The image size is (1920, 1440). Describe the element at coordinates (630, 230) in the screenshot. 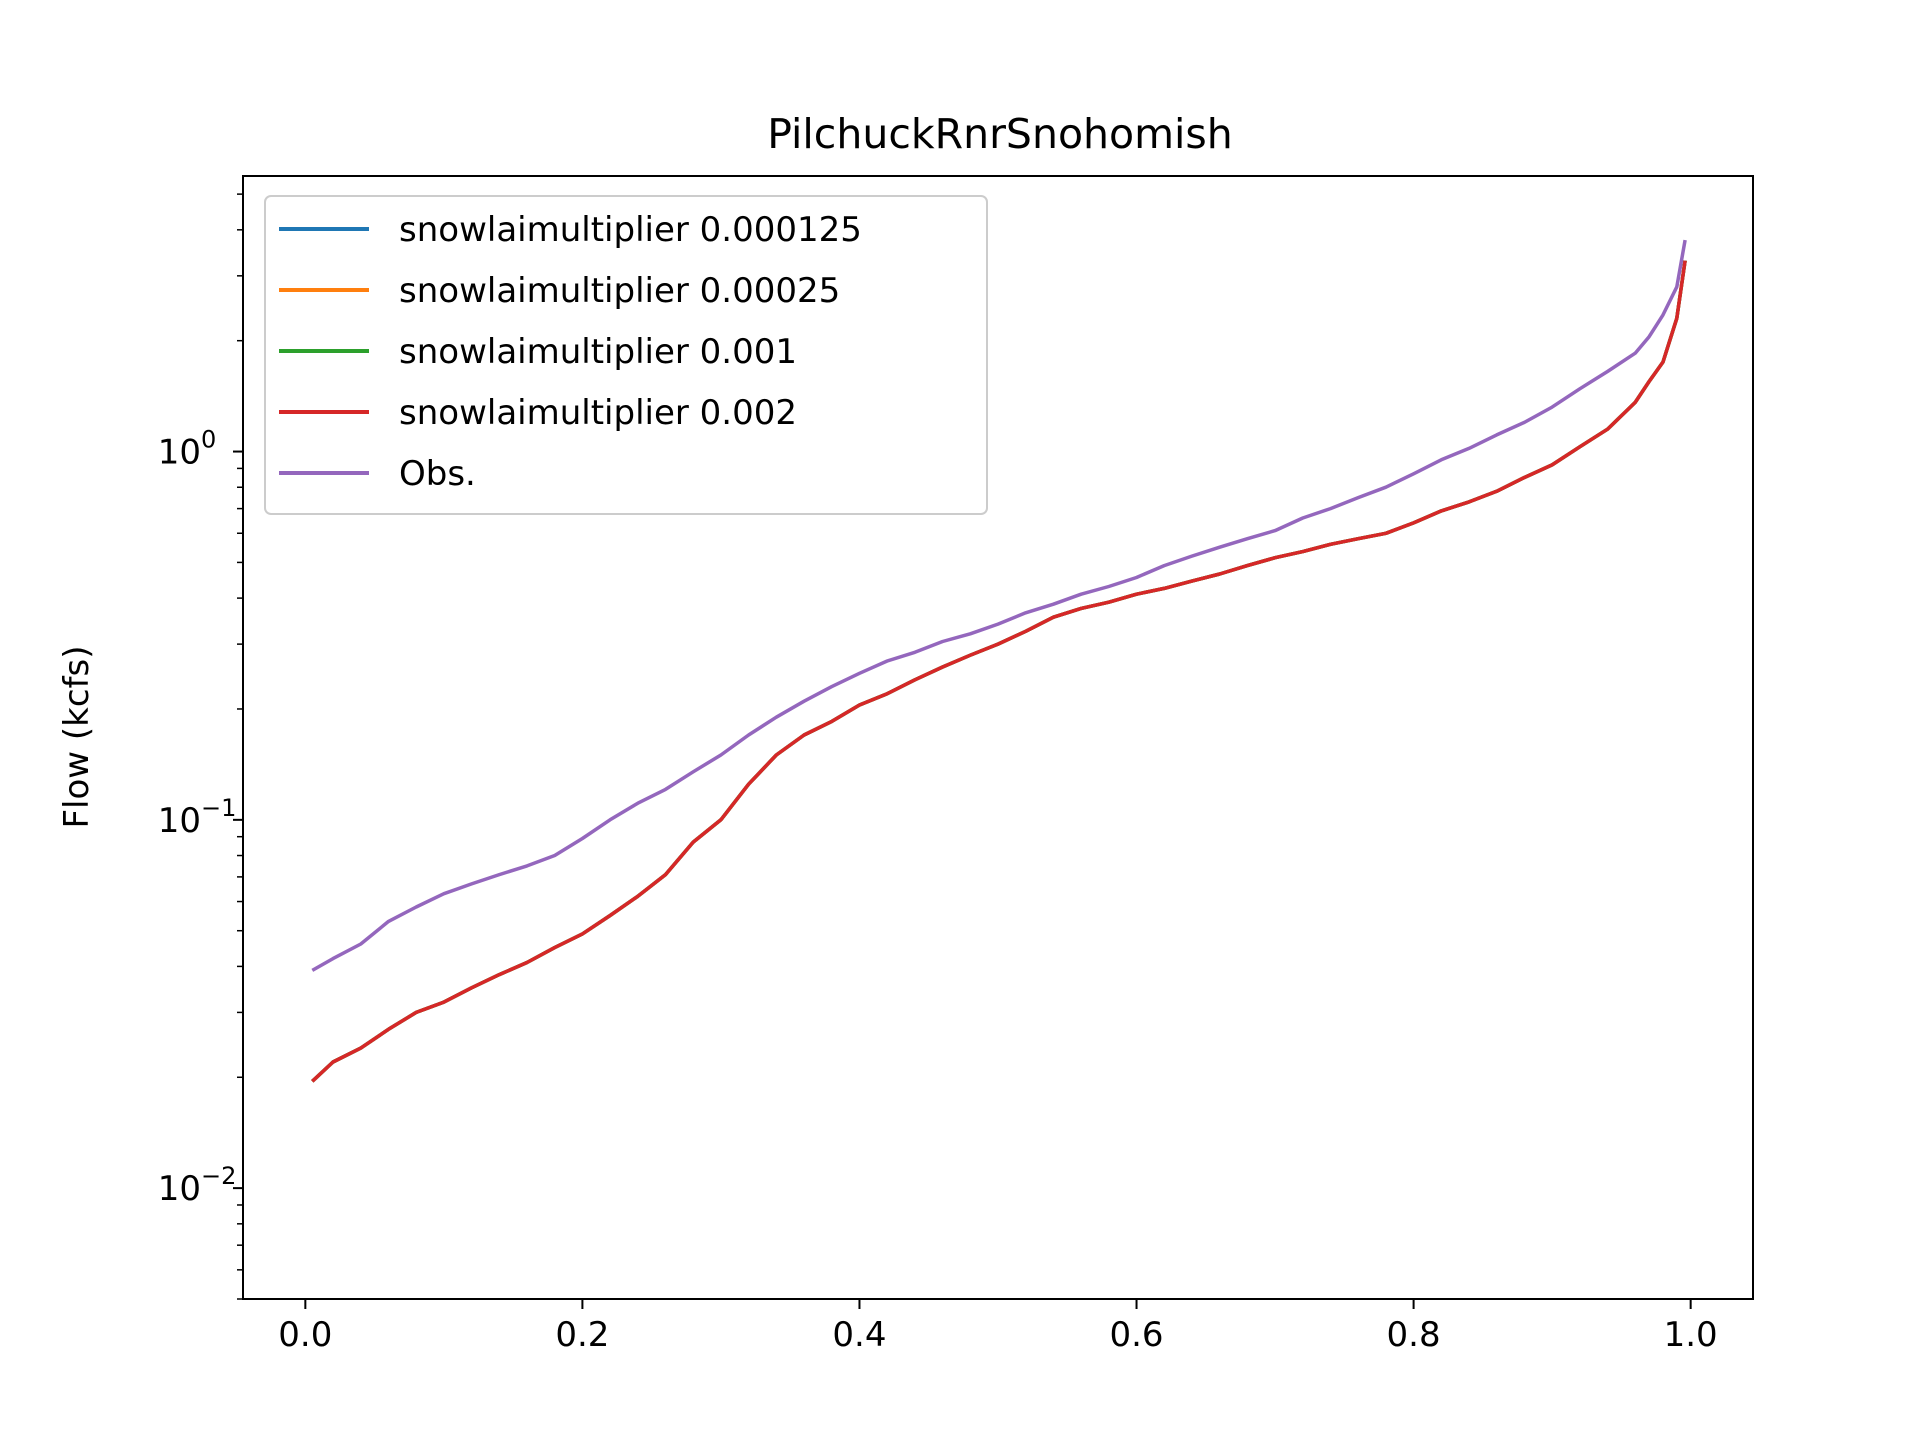

I see `legend-label-1: snowlaimultiplier 0.000125` at that location.